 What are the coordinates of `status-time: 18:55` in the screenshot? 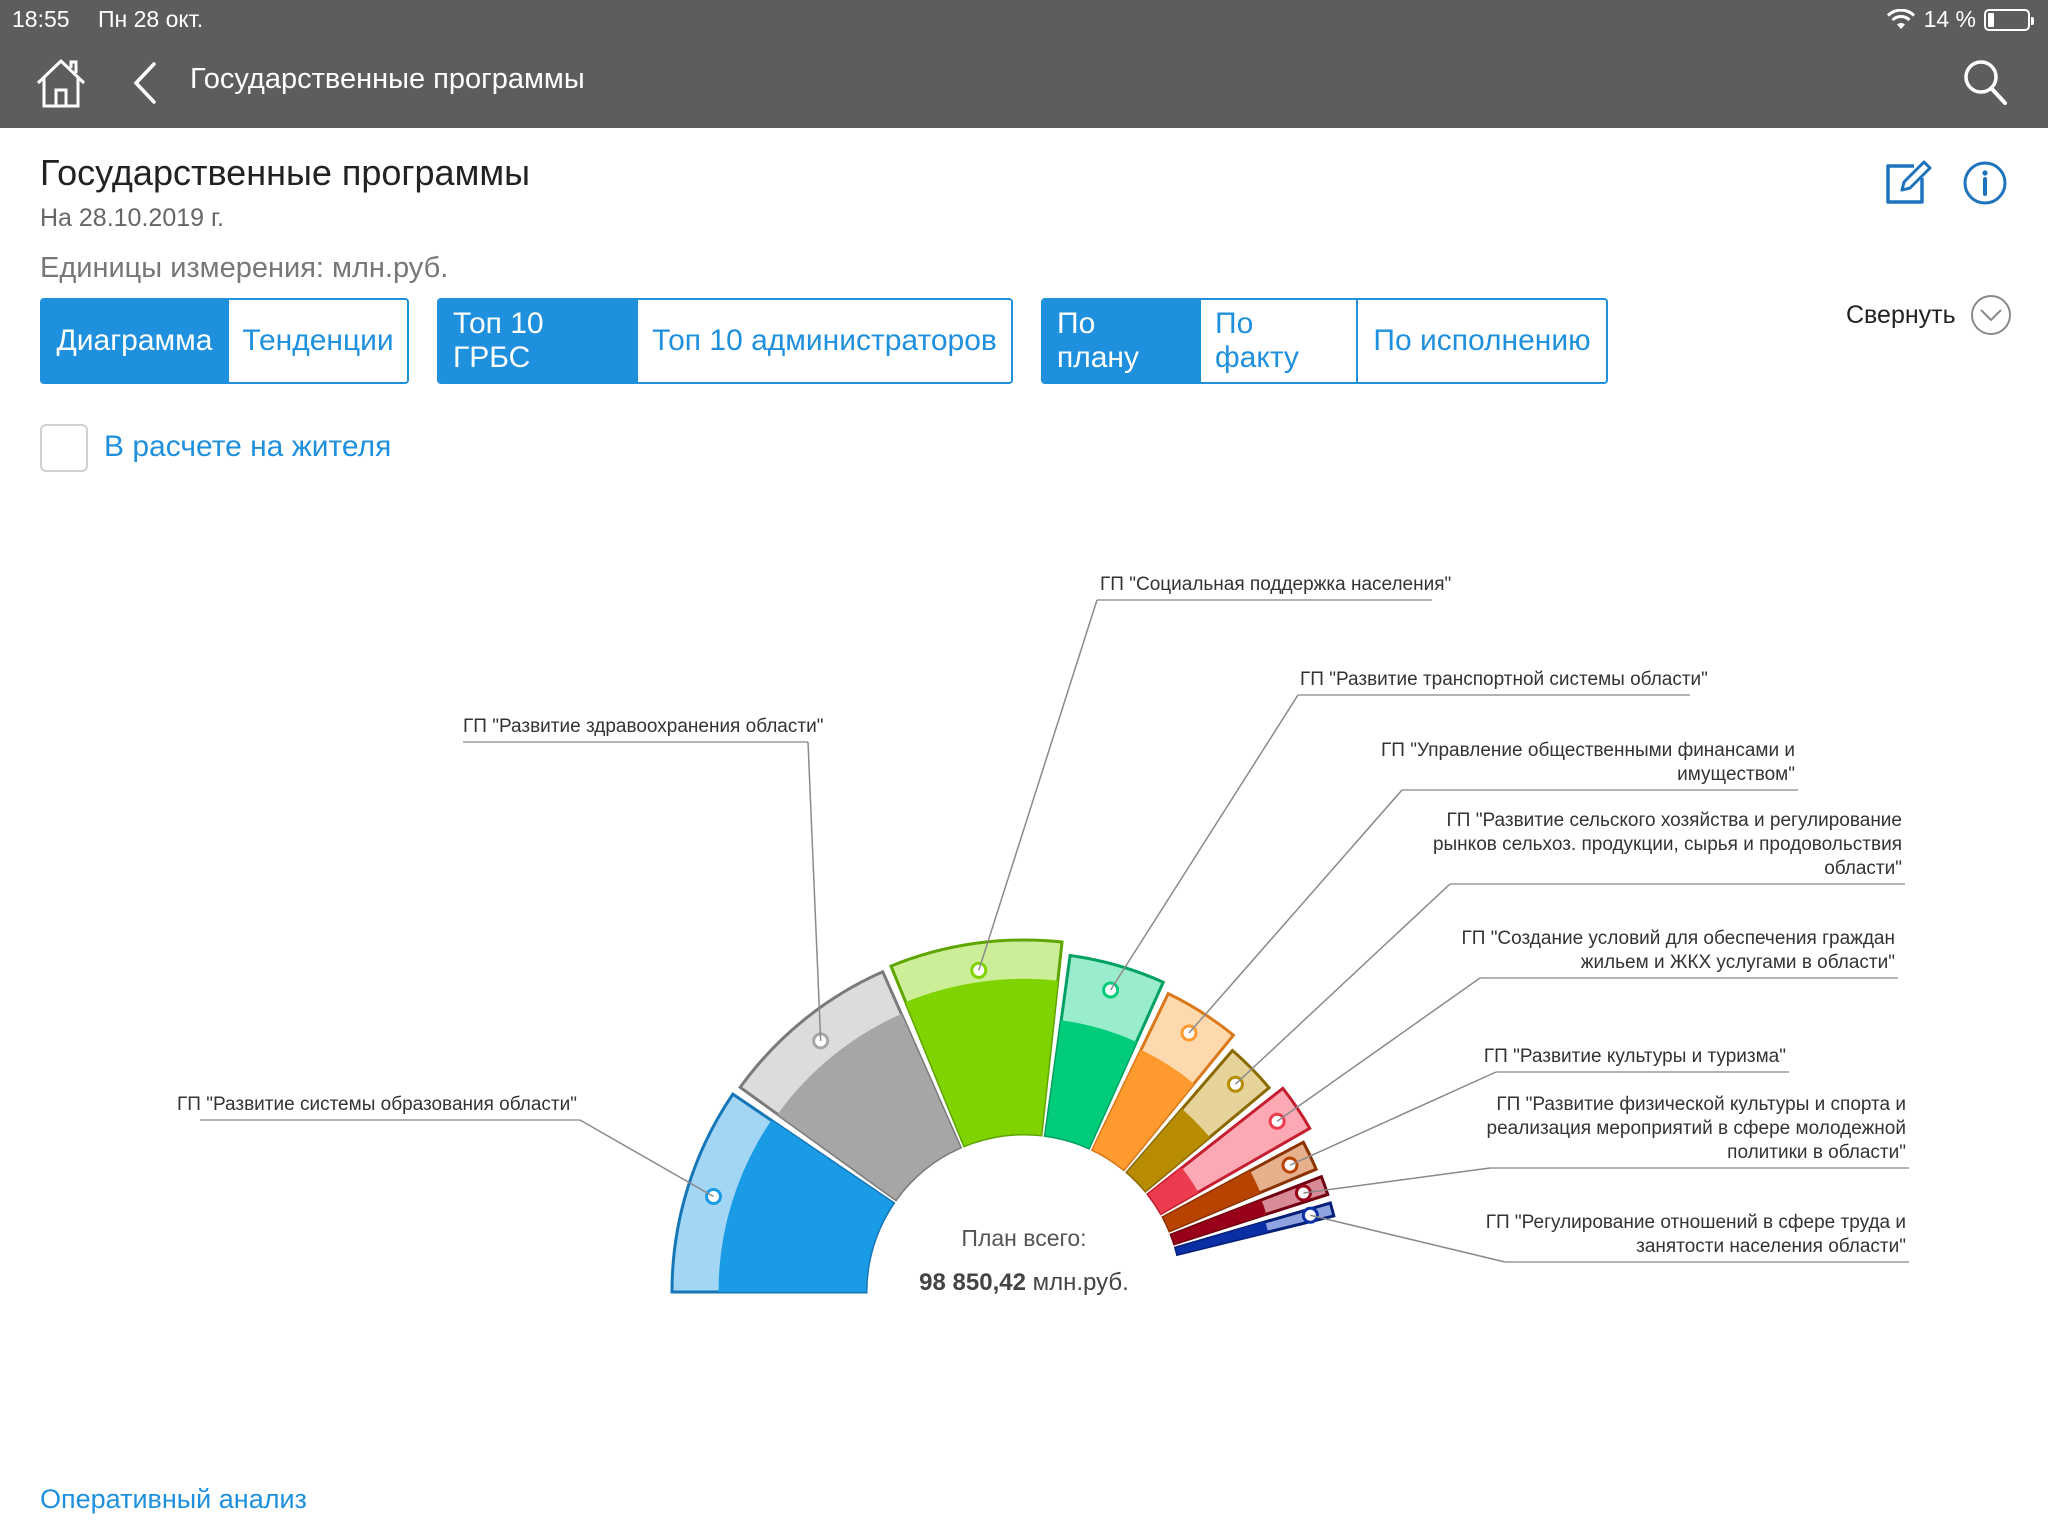 It's located at (41, 19).